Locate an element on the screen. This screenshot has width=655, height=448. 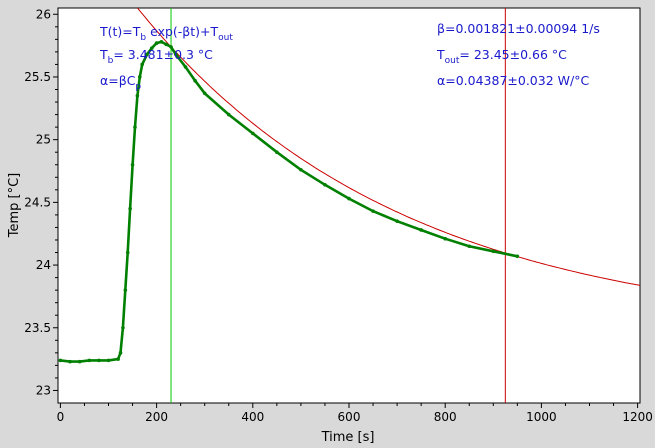
x-axis: 0 200 400 600 800 1000 1200 is located at coordinates (355, 413).